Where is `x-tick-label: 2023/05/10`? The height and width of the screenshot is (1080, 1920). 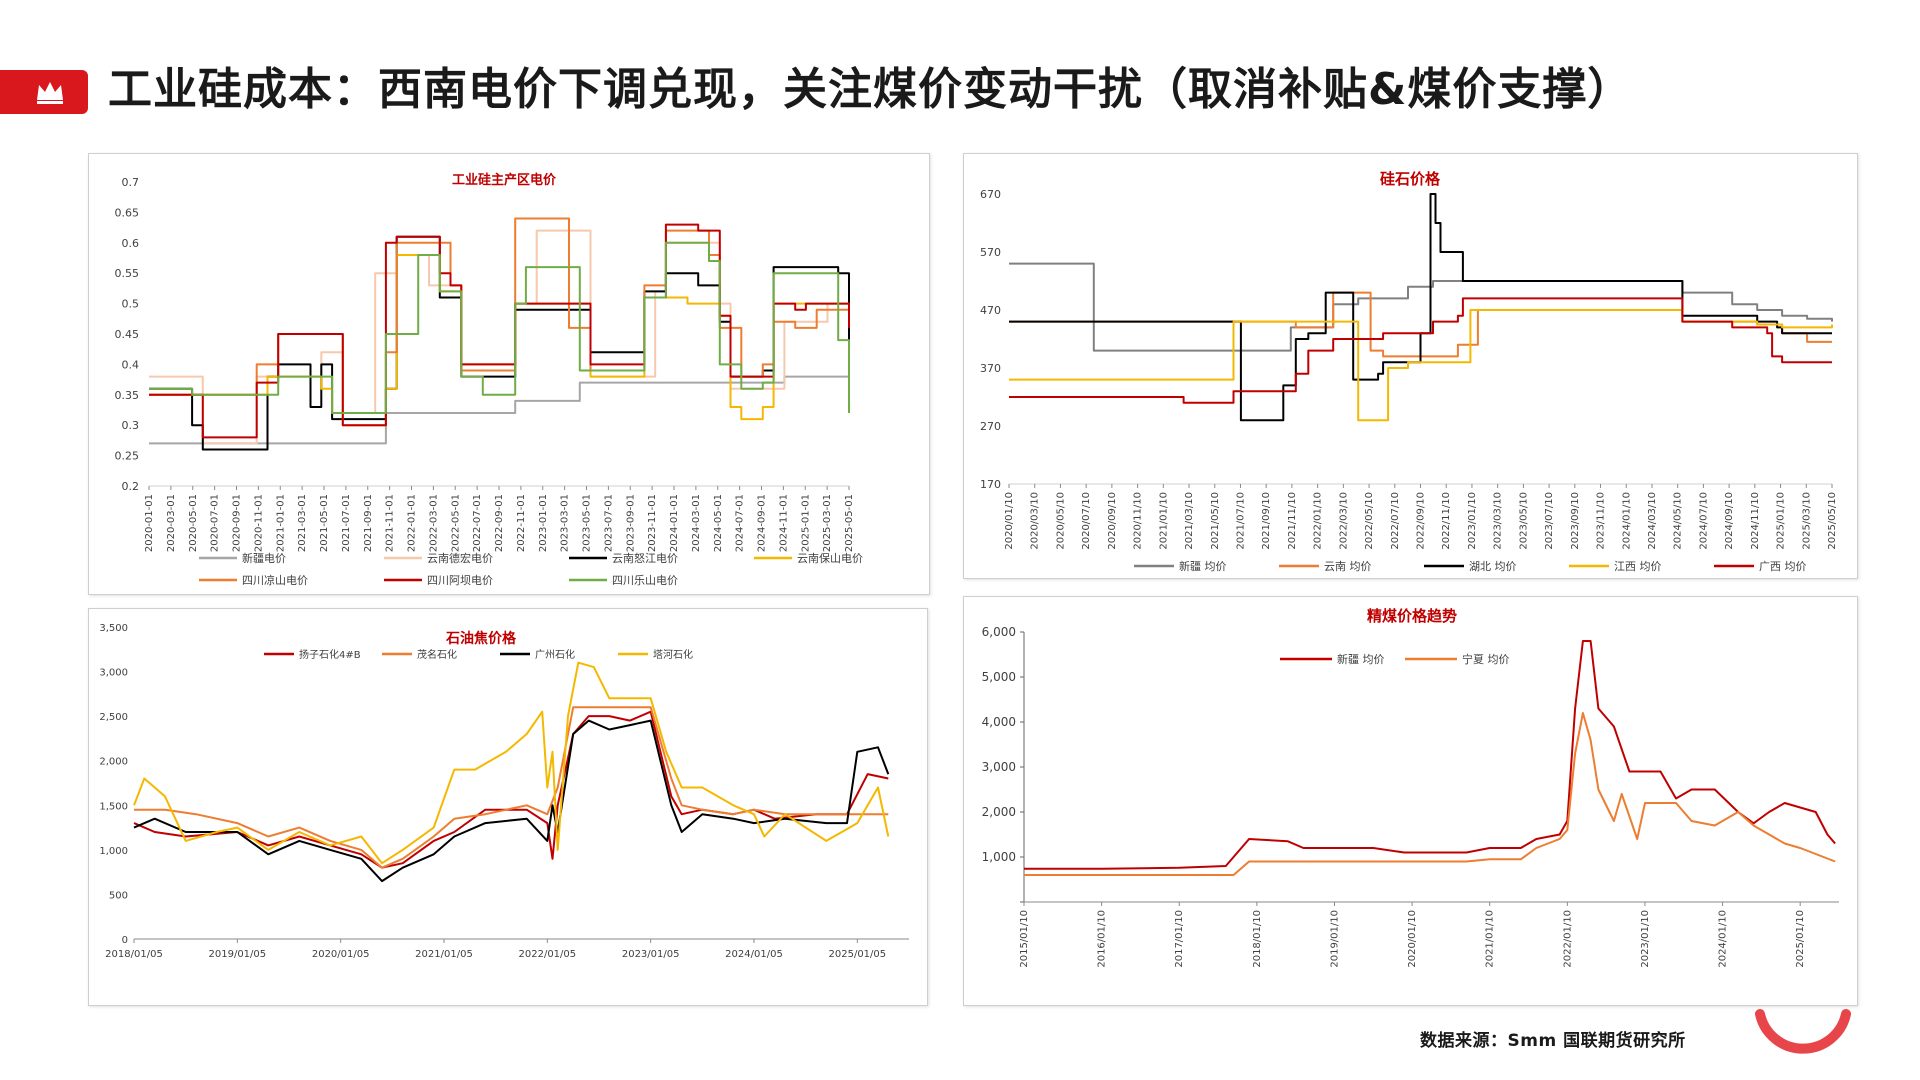 x-tick-label: 2023/05/10 is located at coordinates (1523, 521).